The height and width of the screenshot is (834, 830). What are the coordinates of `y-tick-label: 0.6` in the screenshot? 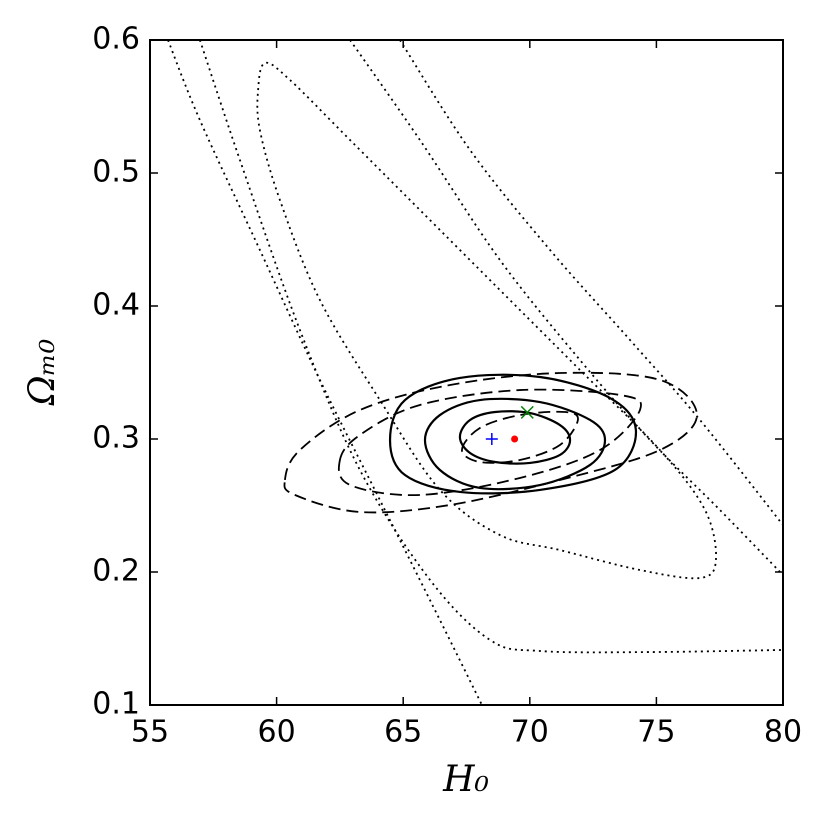 It's located at (116, 39).